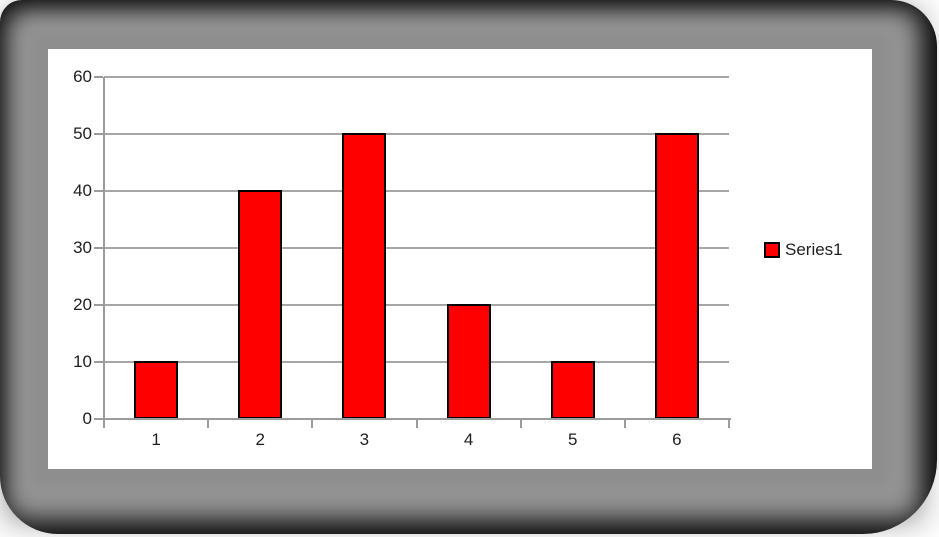 The image size is (939, 537). What do you see at coordinates (87, 418) in the screenshot?
I see `y-axis-tick-label: 0` at bounding box center [87, 418].